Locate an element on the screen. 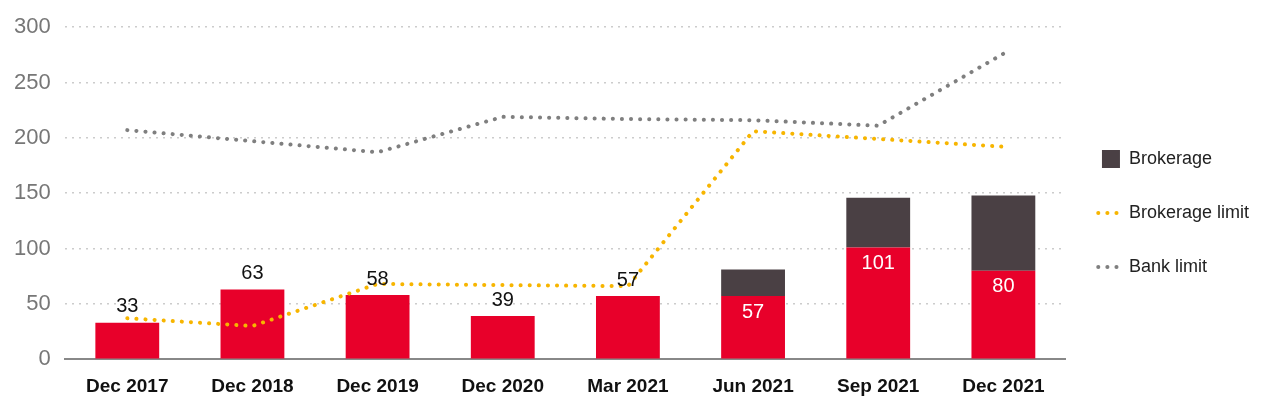  x-tick-label: Dec 2018 is located at coordinates (252, 385).